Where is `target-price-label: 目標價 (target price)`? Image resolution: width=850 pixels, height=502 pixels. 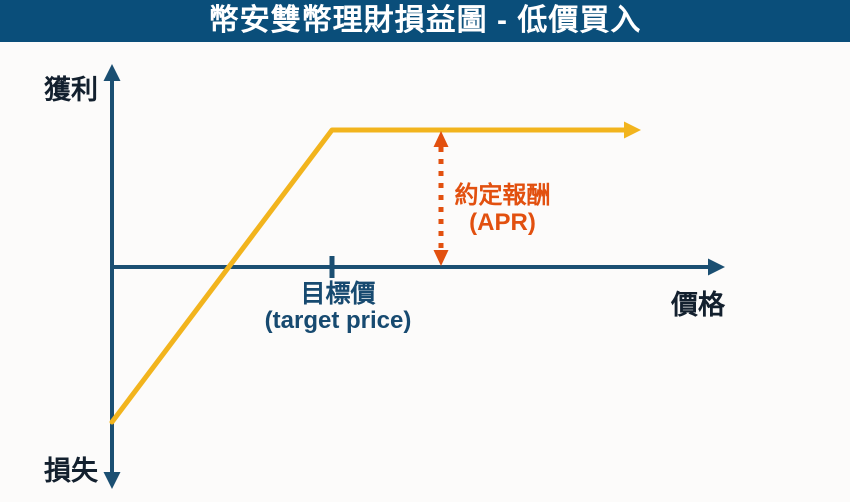 target-price-label: 目標價 (target price) is located at coordinates (338, 307).